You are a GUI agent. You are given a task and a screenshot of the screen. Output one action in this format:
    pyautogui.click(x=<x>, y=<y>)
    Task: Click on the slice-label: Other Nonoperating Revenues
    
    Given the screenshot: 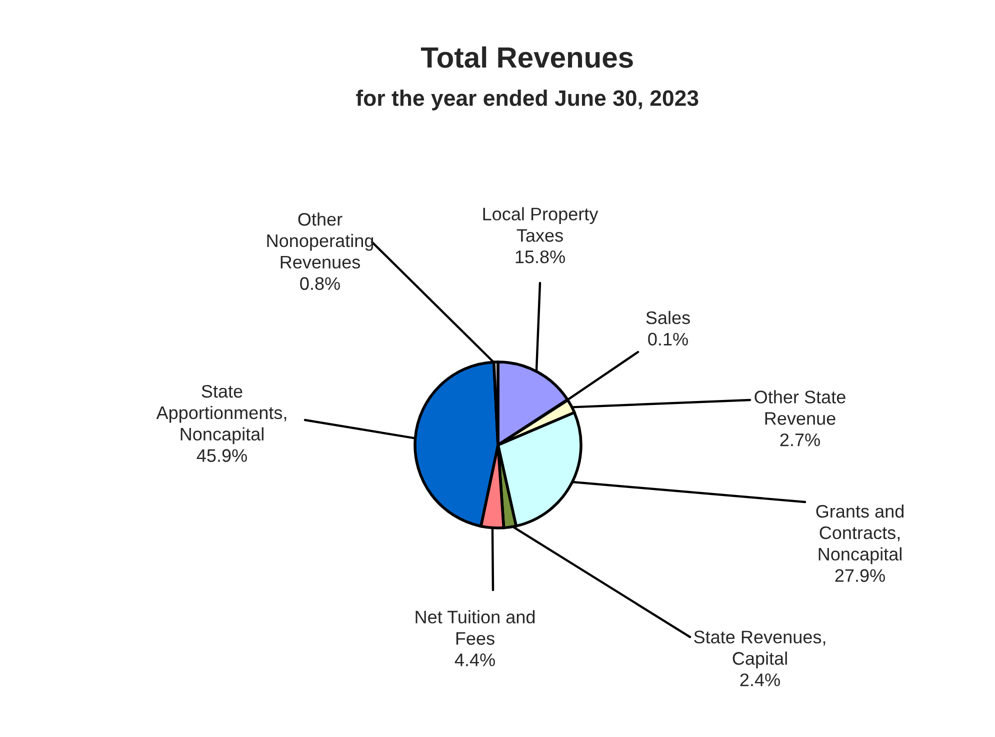 What is the action you would take?
    pyautogui.click(x=320, y=240)
    